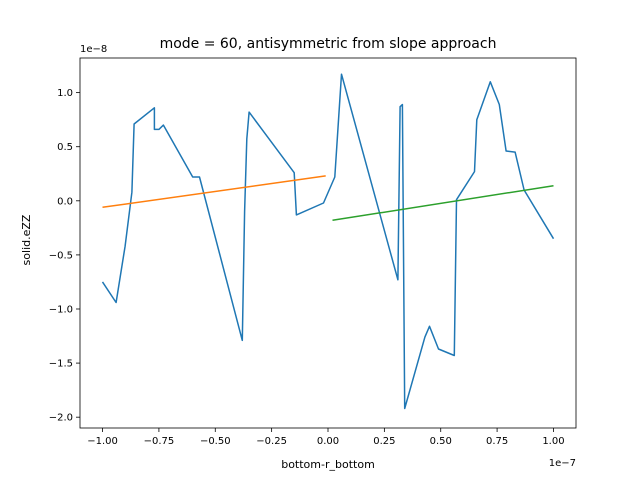 This screenshot has height=480, width=640. Describe the element at coordinates (562, 463) in the screenshot. I see `x-scale-offset: 1e−7` at that location.